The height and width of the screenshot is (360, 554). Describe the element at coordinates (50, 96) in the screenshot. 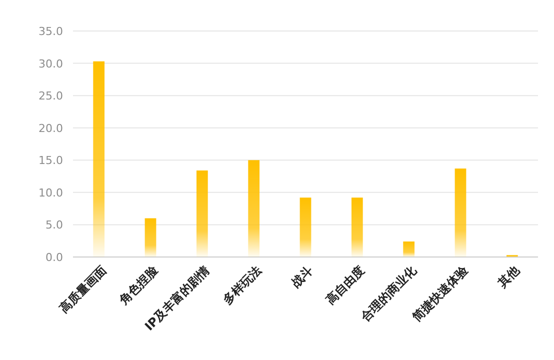

I see `y-tick-label: 25.0` at that location.